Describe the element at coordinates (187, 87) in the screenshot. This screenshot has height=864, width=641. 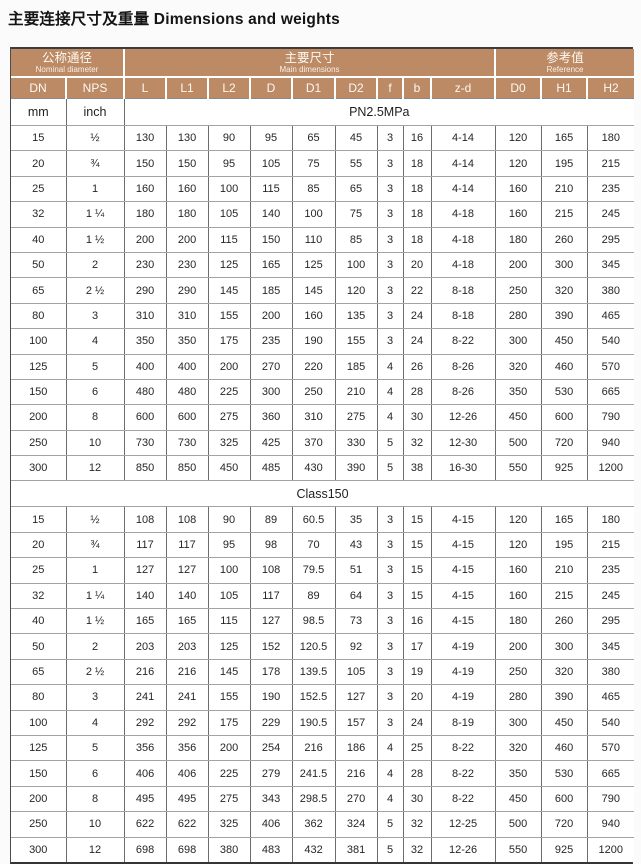
I see `column-header-l1: L1` at that location.